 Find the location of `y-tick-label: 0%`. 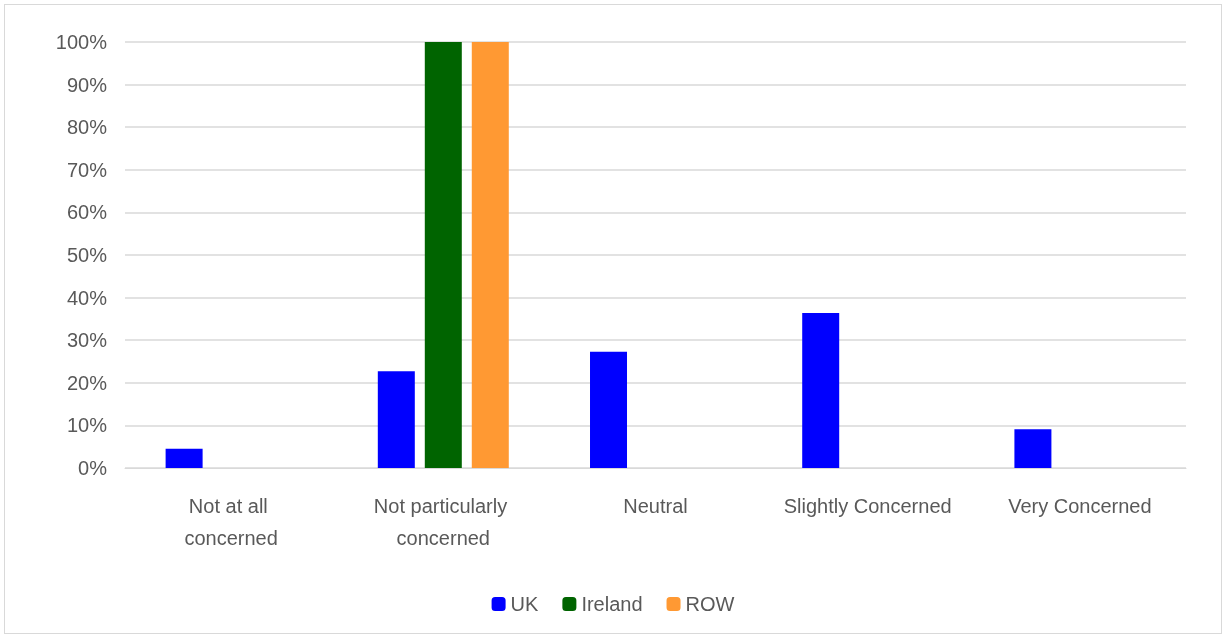

y-tick-label: 0% is located at coordinates (93, 468).